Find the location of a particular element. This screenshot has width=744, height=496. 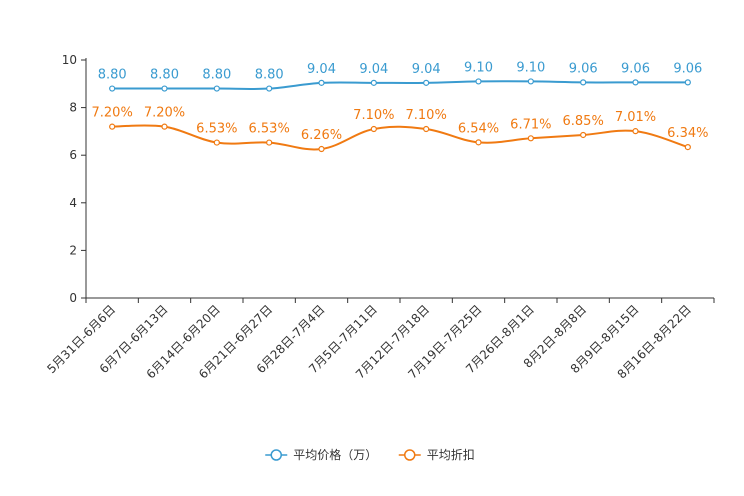

data-label: 7.01% is located at coordinates (635, 117).